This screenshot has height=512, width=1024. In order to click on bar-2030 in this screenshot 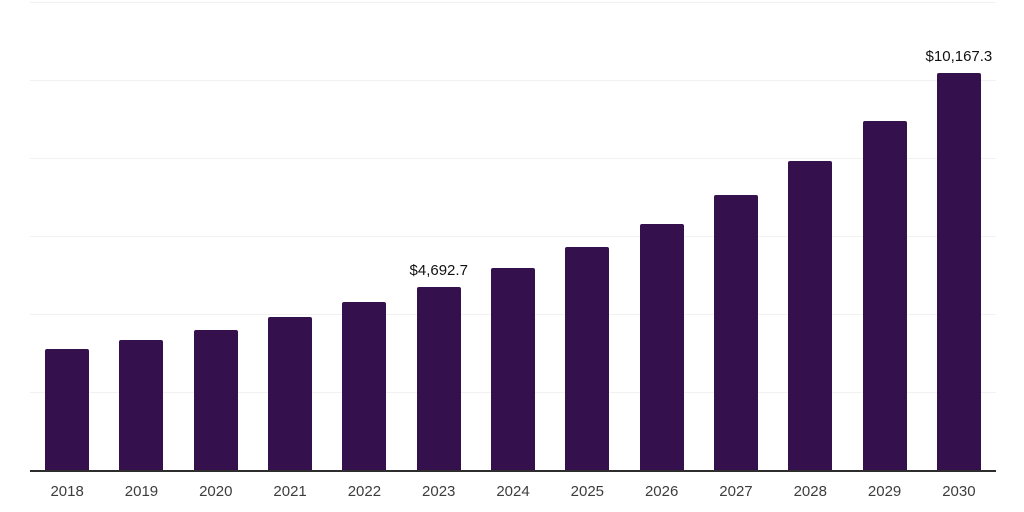, I will do `click(958, 271)`.